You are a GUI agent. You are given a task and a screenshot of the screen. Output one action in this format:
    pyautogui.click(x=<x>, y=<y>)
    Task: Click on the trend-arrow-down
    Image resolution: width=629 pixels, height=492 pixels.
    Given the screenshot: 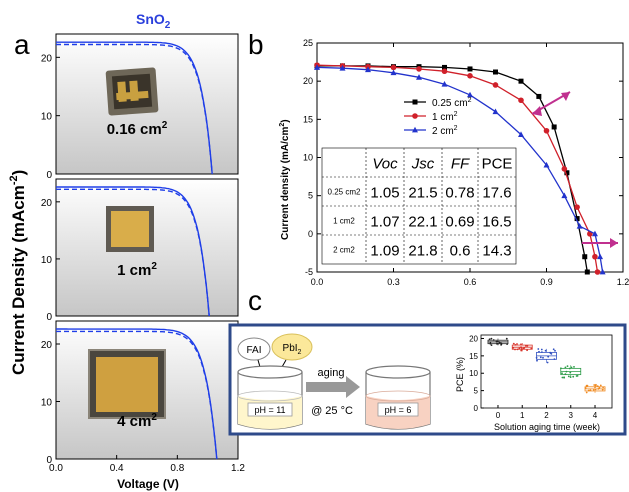 What is the action you would take?
    pyautogui.click(x=551, y=103)
    